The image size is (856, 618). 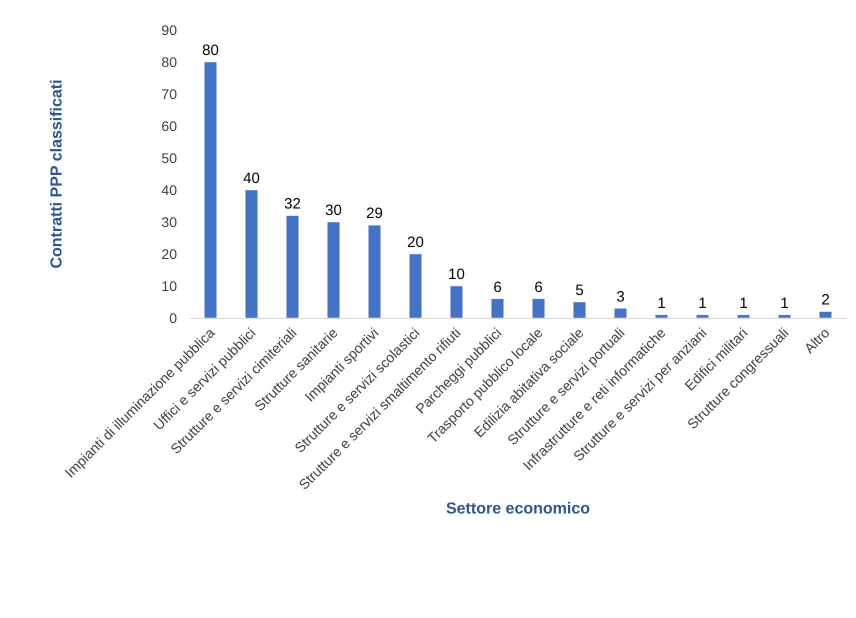 I want to click on y-axis-title: Contratti PPP classificati, so click(x=57, y=174).